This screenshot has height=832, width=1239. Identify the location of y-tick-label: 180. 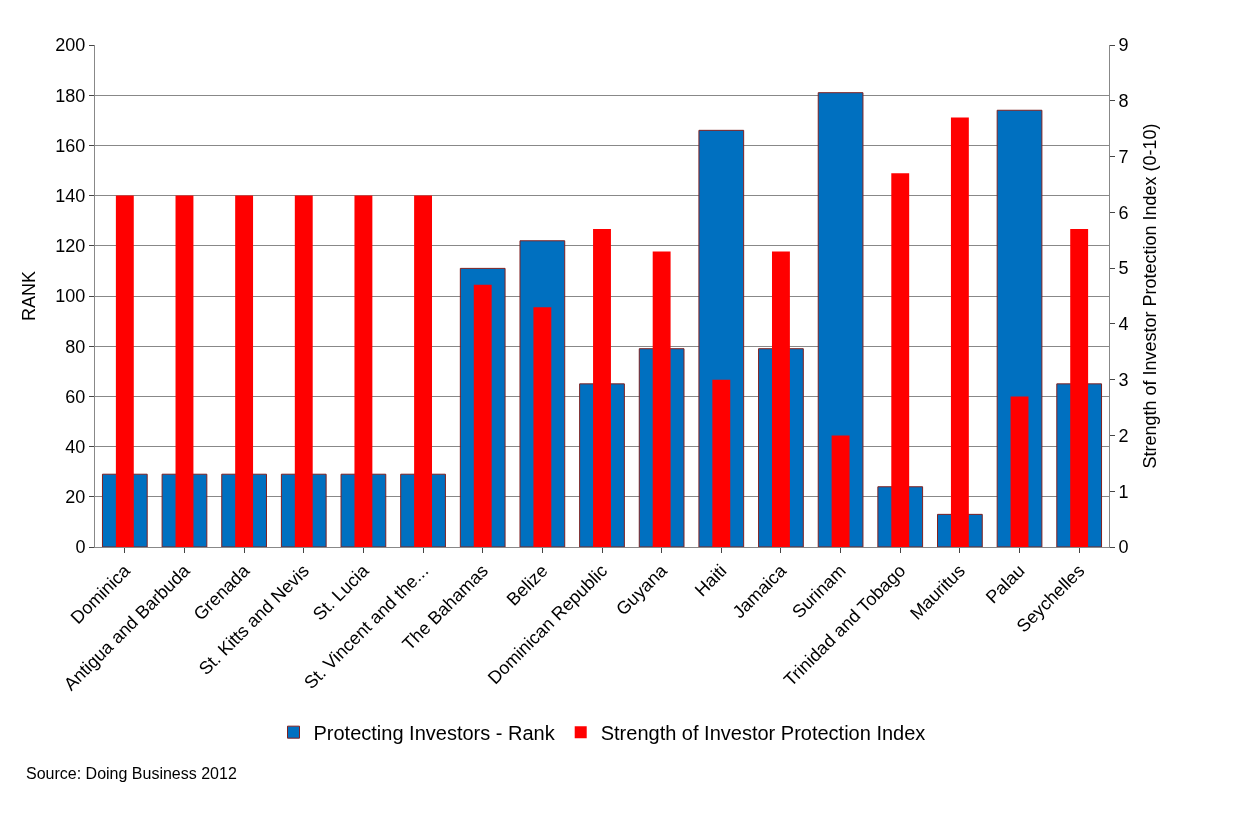
(70, 95).